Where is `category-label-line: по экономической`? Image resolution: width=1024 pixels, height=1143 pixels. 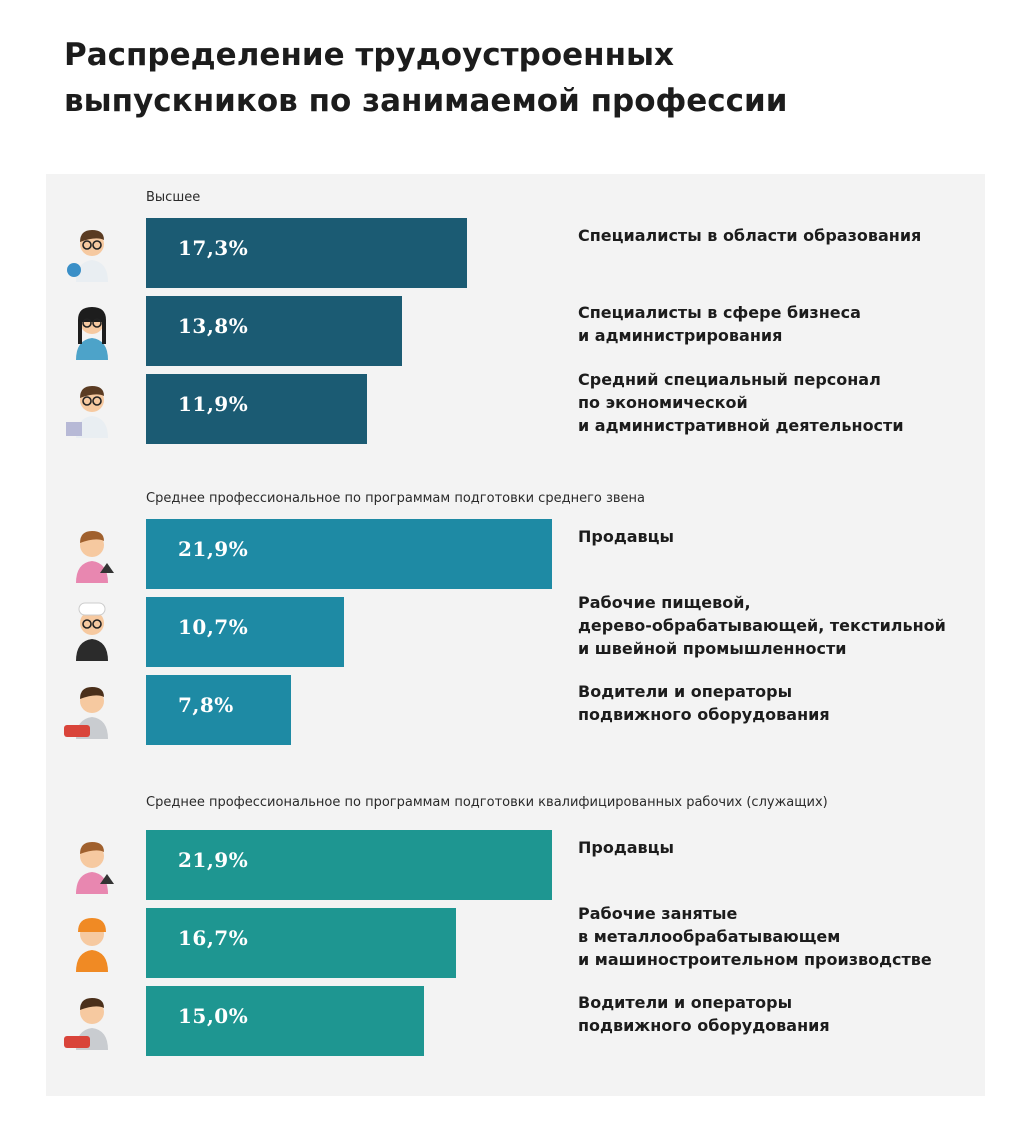
category-label-line: по экономической is located at coordinates (663, 402).